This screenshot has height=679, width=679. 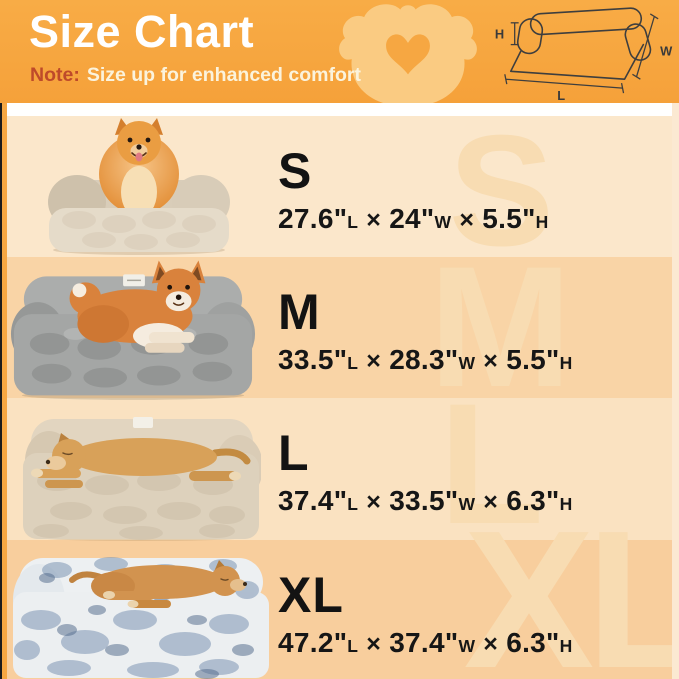 I want to click on size-label: L, so click(x=294, y=453).